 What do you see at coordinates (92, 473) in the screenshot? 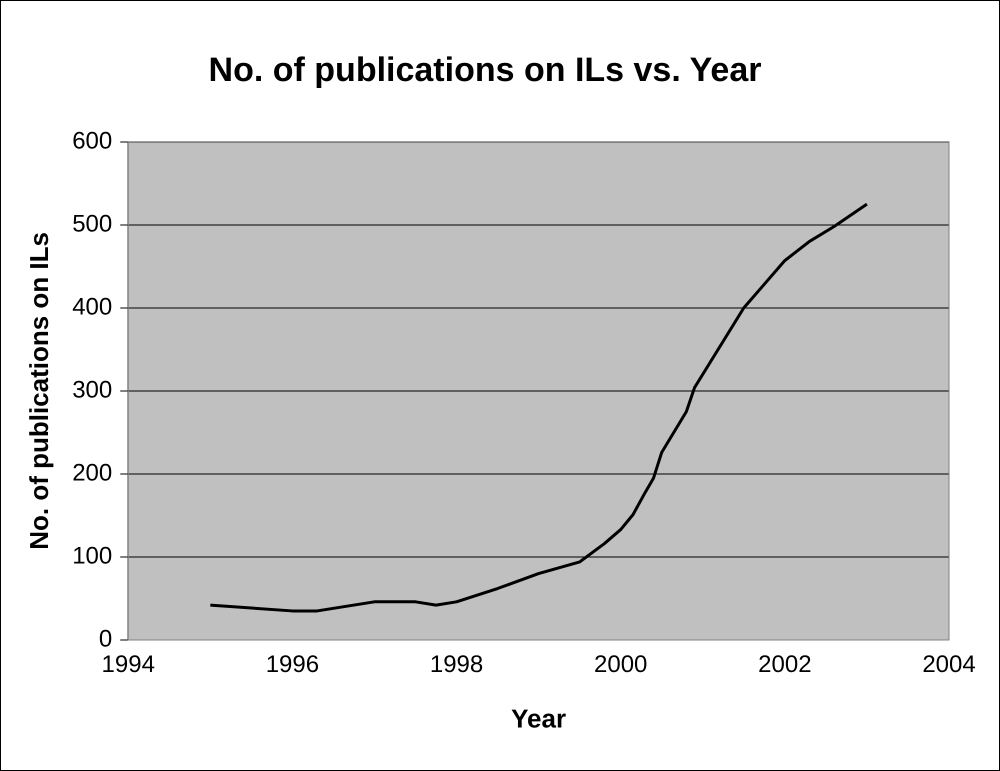
I see `y-tick-label: 200` at bounding box center [92, 473].